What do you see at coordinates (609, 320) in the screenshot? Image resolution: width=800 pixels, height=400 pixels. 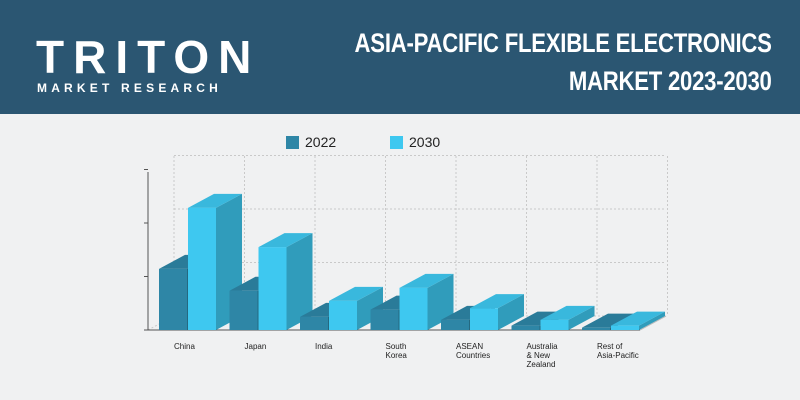 I see `bar-2022-6-top` at bounding box center [609, 320].